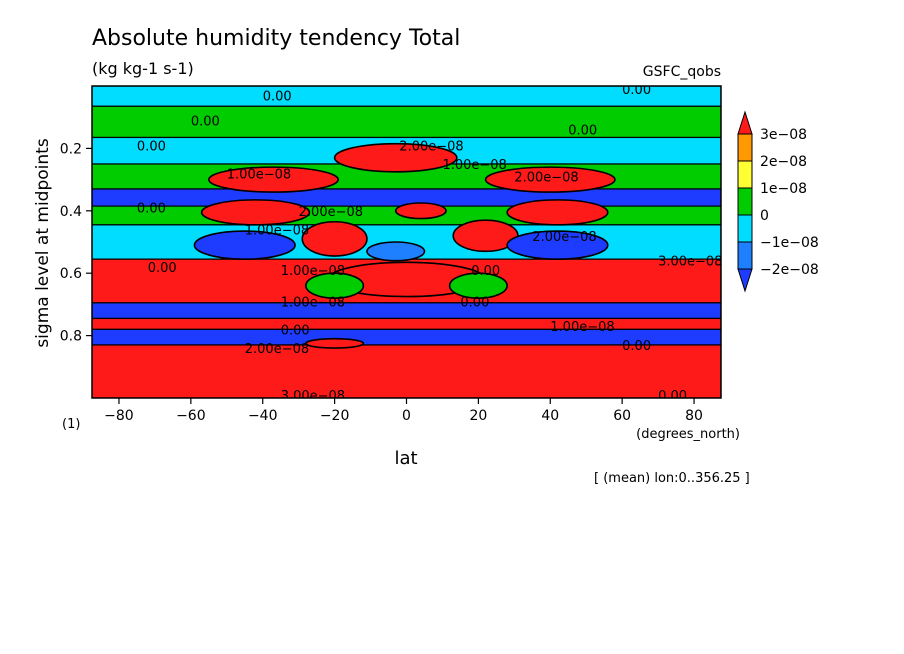 The height and width of the screenshot is (654, 904). I want to click on chart-title: Absolute humidity tendency Total, so click(276, 38).